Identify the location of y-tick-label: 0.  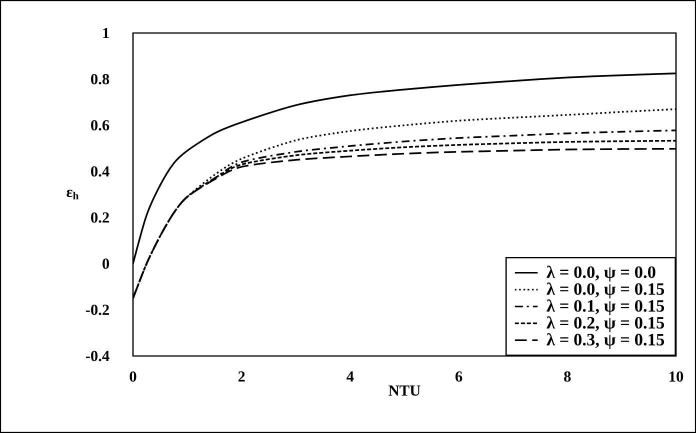
(106, 263).